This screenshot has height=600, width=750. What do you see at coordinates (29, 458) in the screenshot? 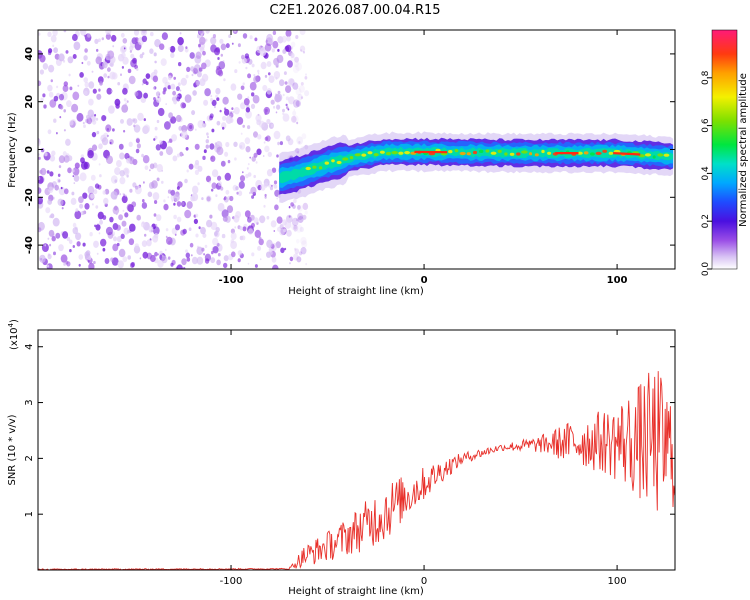
I see `snr-y-tick-label: 2` at bounding box center [29, 458].